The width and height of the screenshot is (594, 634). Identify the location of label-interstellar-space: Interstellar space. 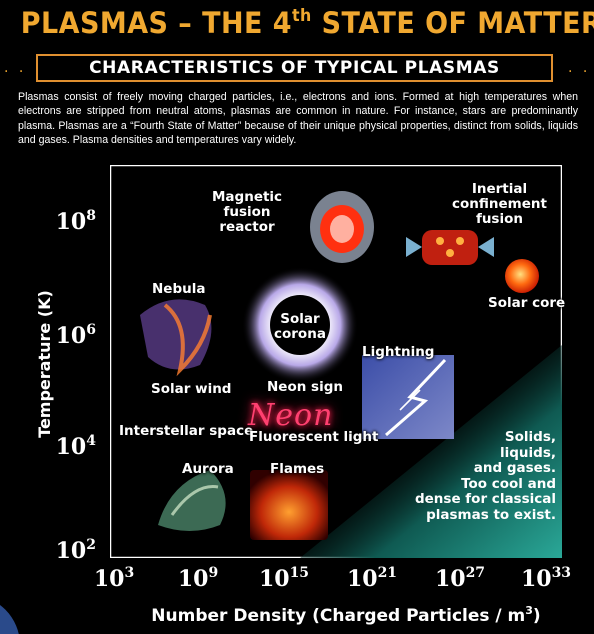
(186, 431).